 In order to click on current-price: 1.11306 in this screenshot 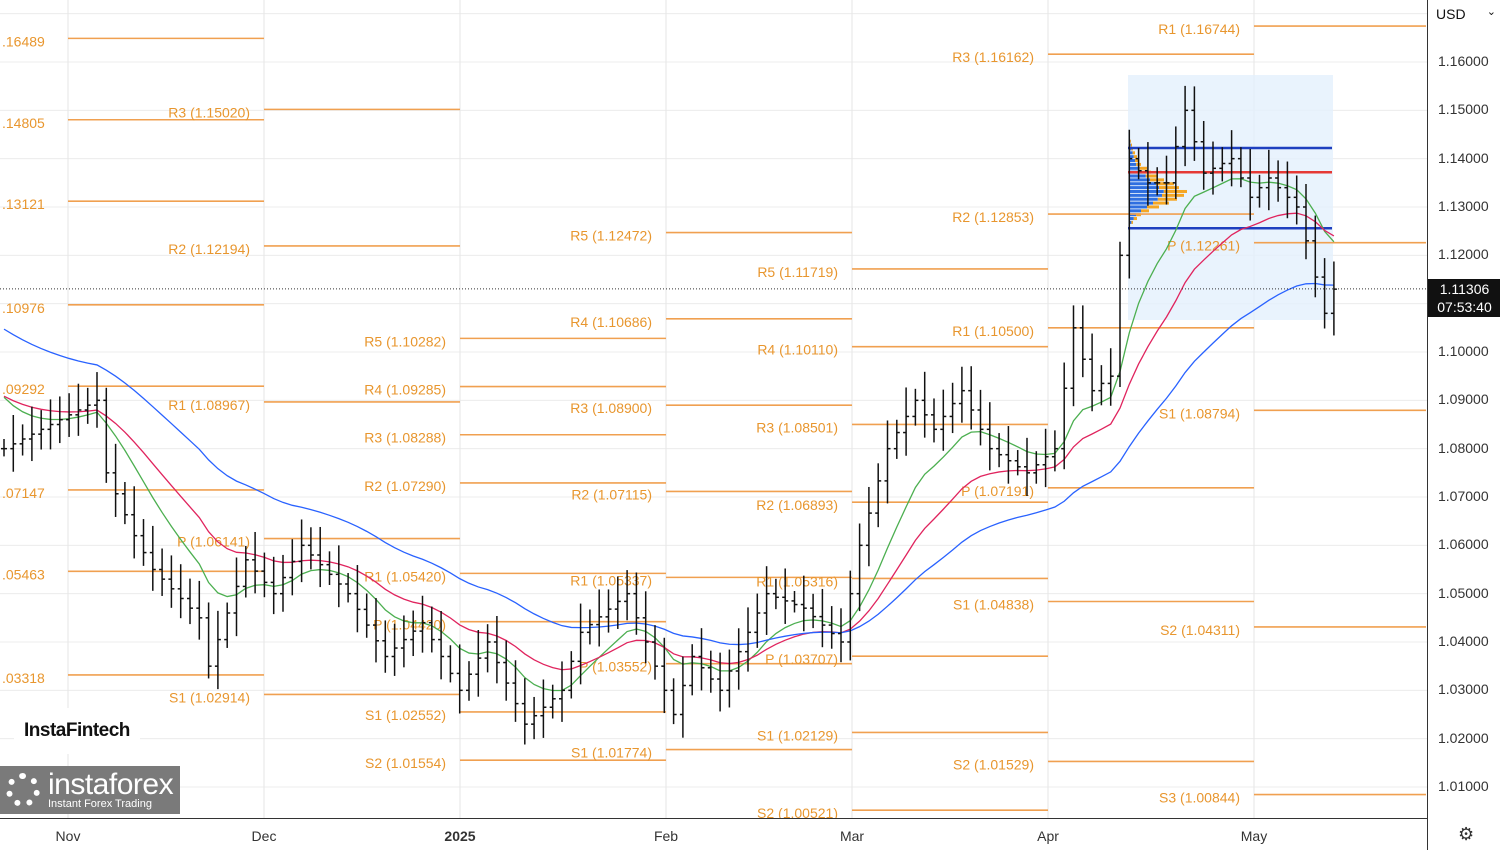, I will do `click(1464, 289)`.